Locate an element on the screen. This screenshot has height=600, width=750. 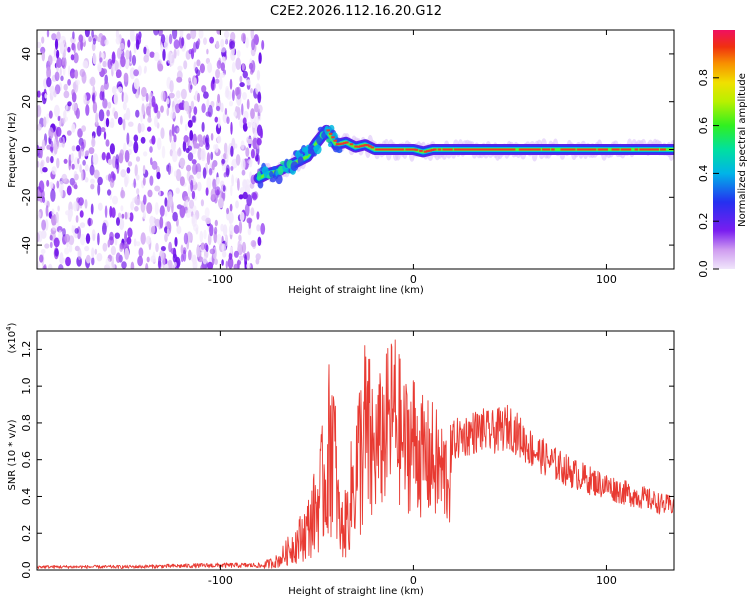
colorbar-tick-label: 0.6 is located at coordinates (703, 126).